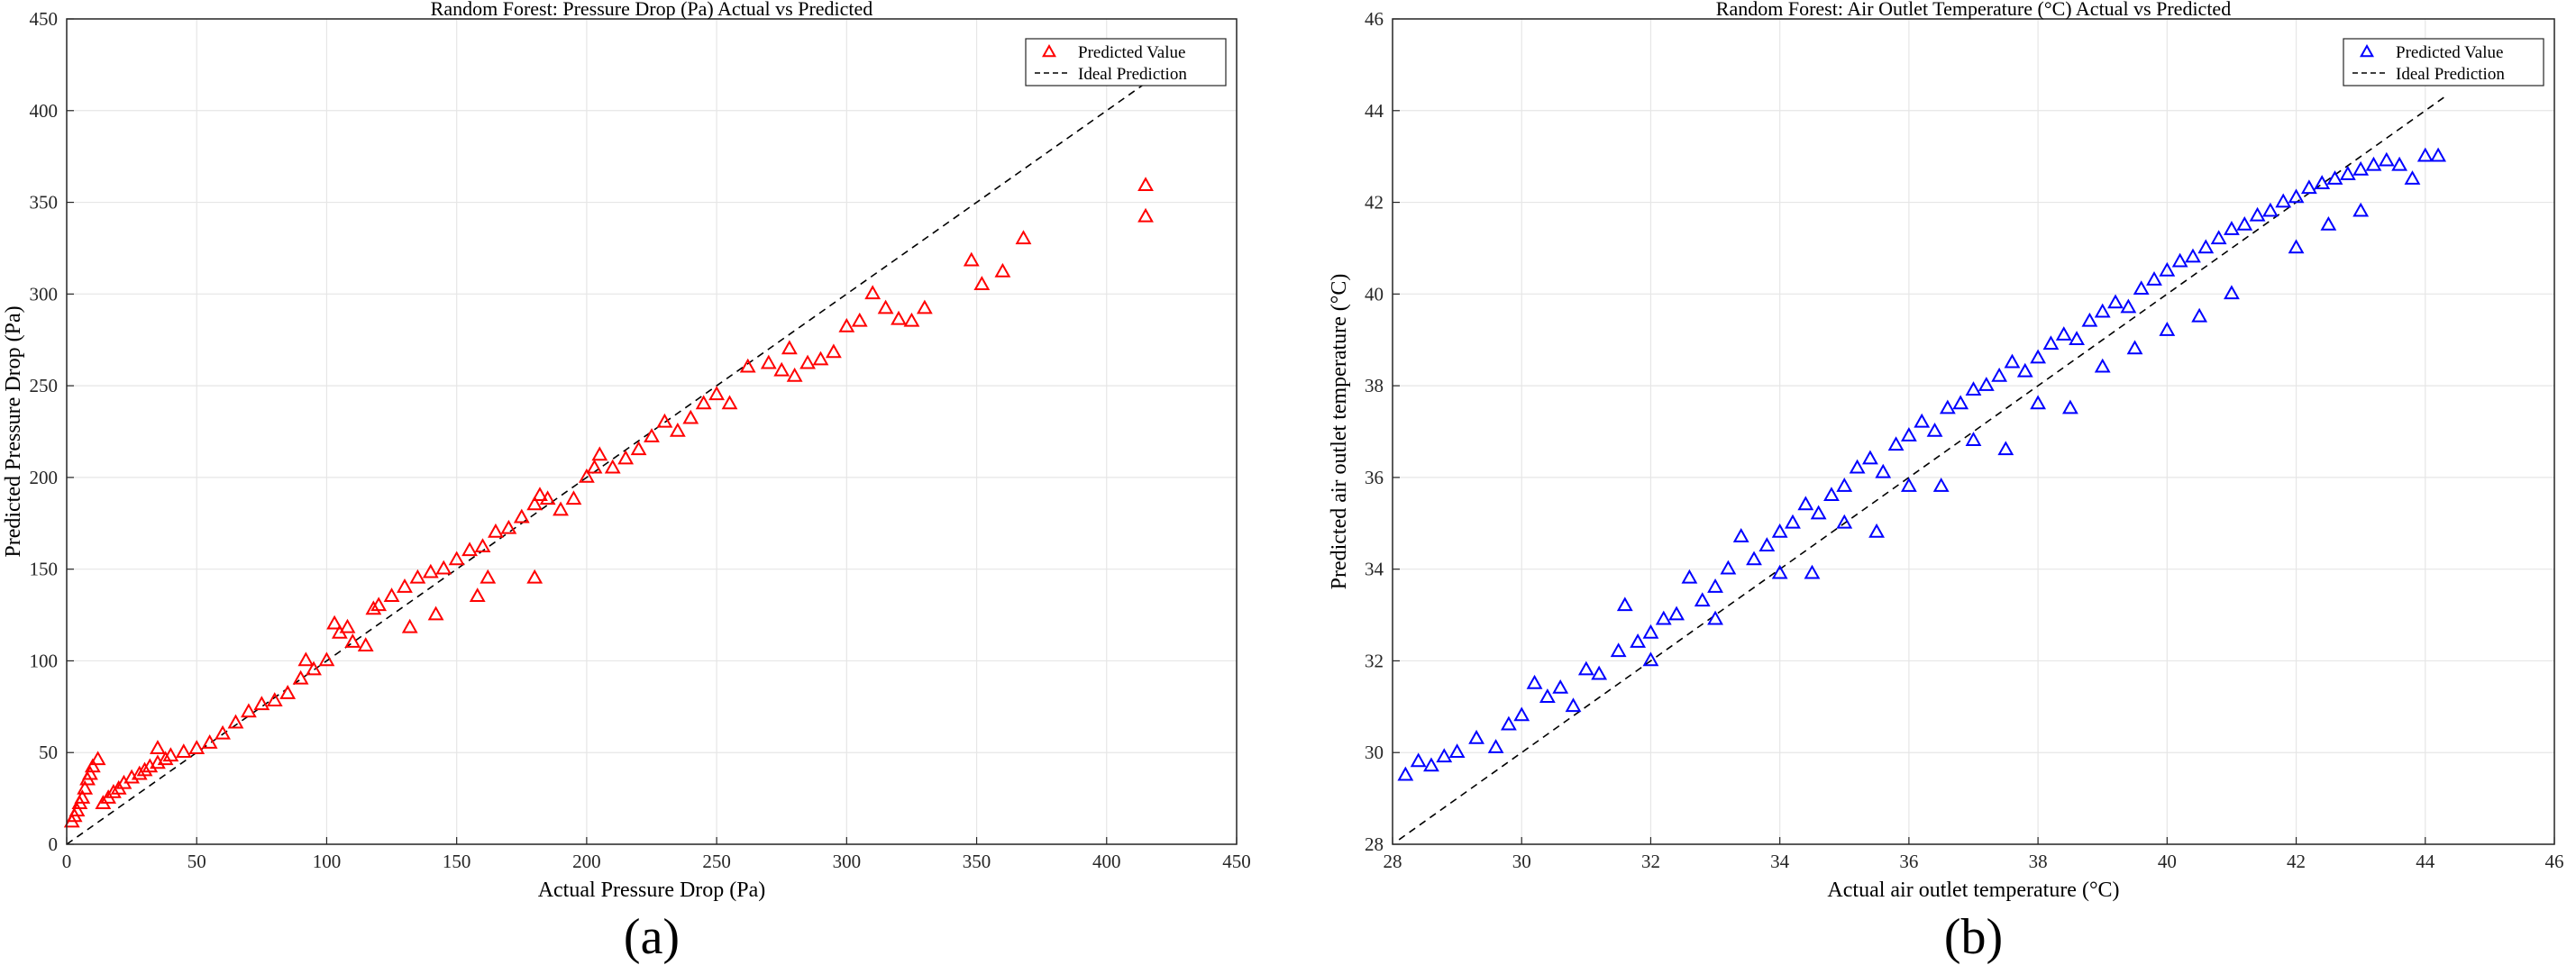 This screenshot has height=965, width=2576. What do you see at coordinates (2425, 861) in the screenshot?
I see `x-tick-label: 44` at bounding box center [2425, 861].